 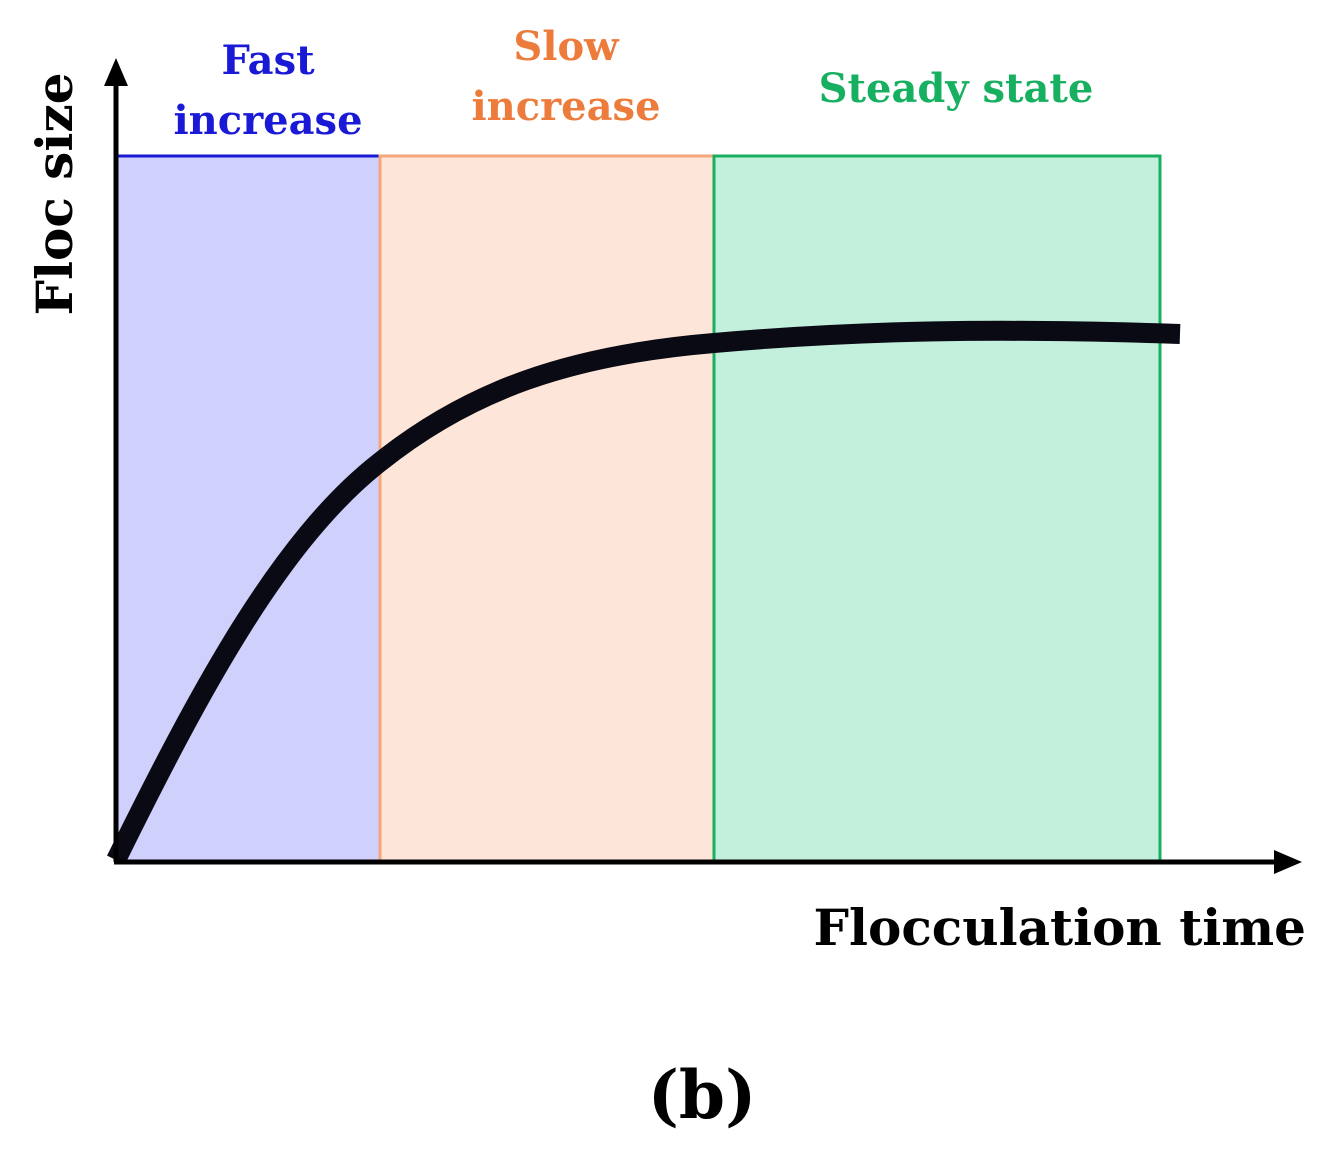 I want to click on slow-increase-label-line1: Slow, so click(x=566, y=46).